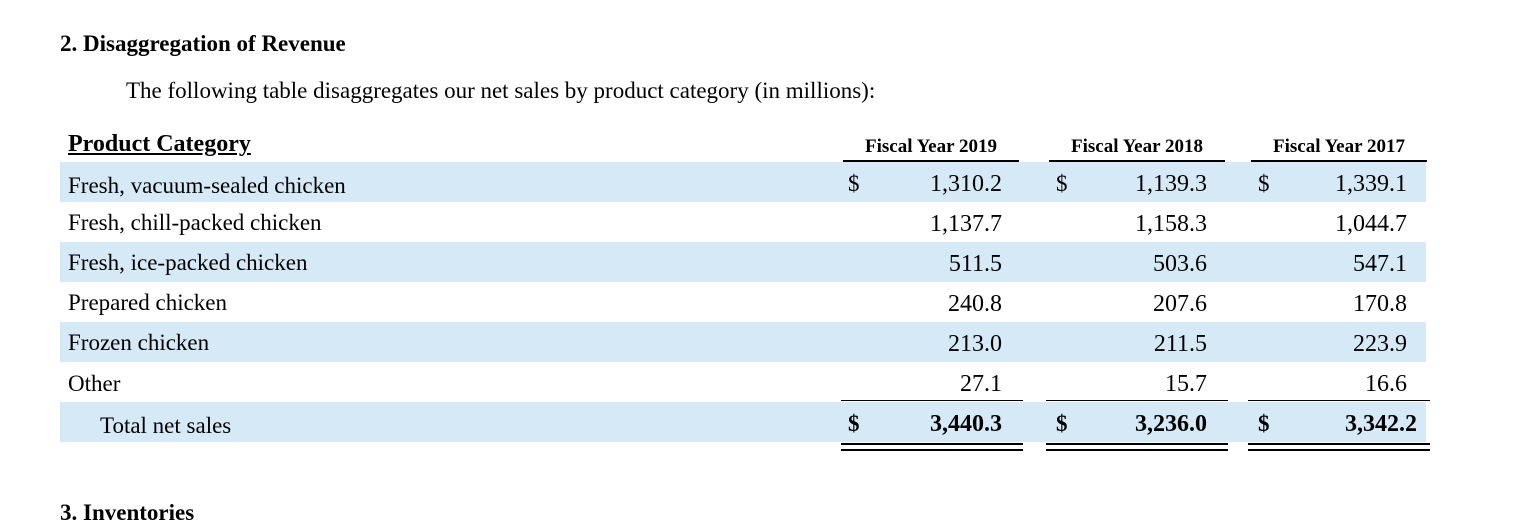 The image size is (1518, 526). I want to click on cell-value: 213.0, so click(975, 344).